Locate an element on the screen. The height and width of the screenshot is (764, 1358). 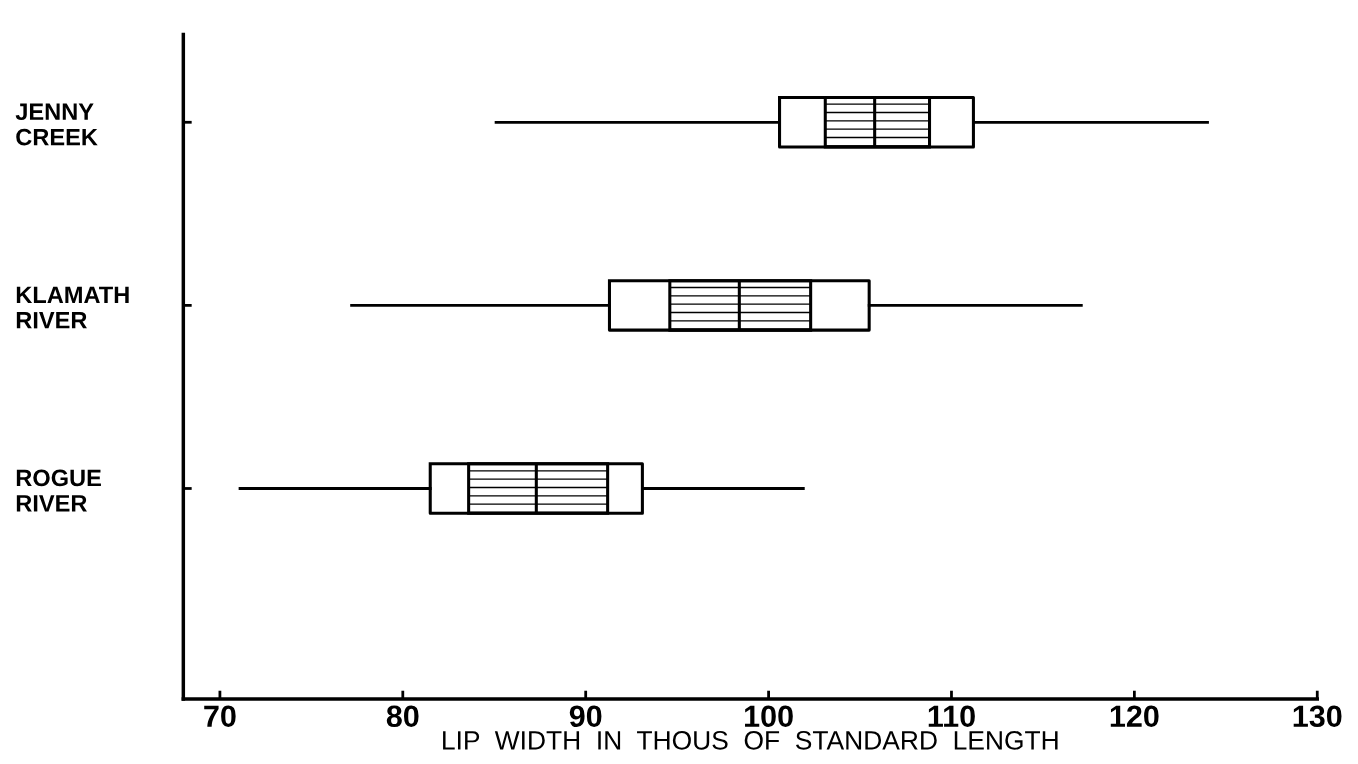
x-tick-label: 90 is located at coordinates (585, 716).